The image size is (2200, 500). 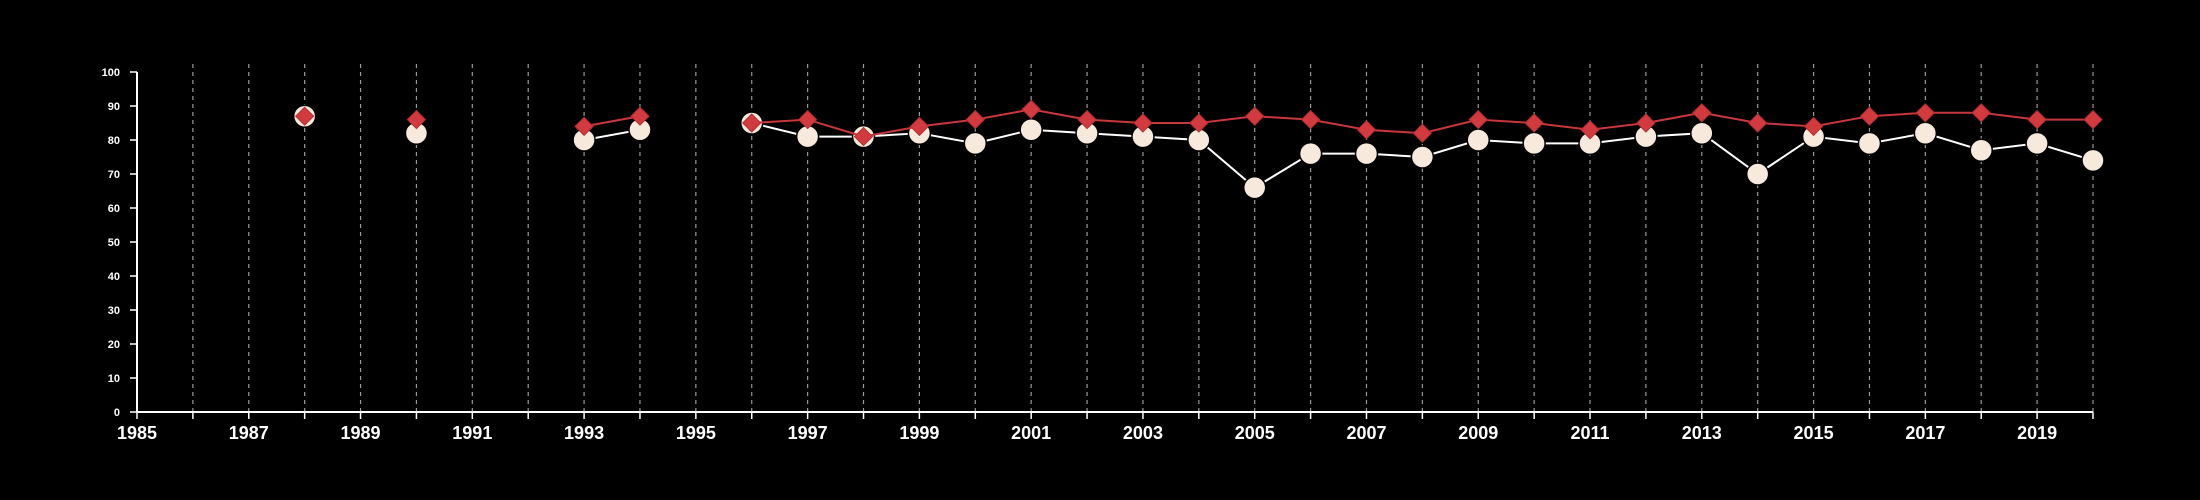 What do you see at coordinates (137, 433) in the screenshot?
I see `x-tick-label: 1985` at bounding box center [137, 433].